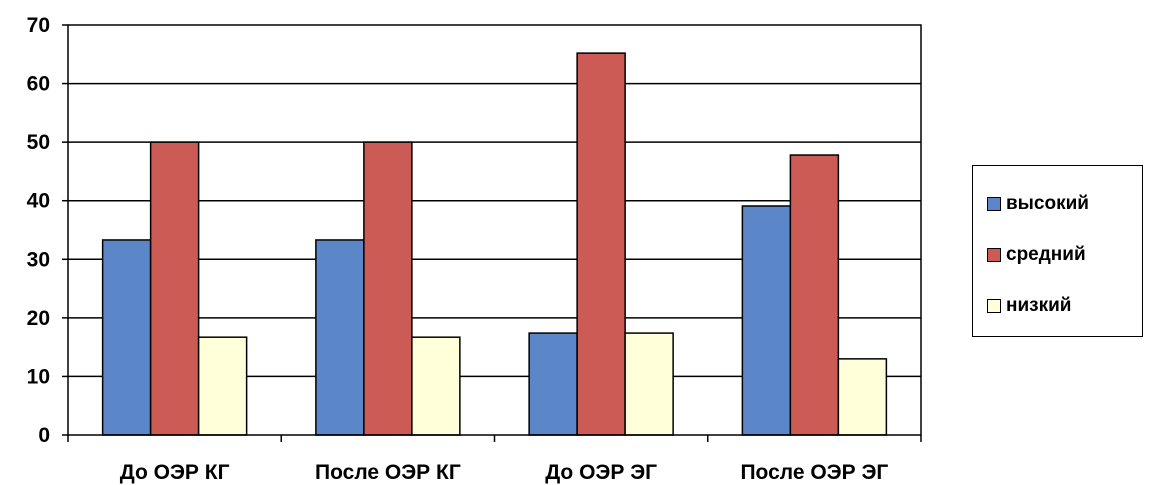 The height and width of the screenshot is (485, 1149). I want to click on legend-item-low: низкий, so click(1029, 306).